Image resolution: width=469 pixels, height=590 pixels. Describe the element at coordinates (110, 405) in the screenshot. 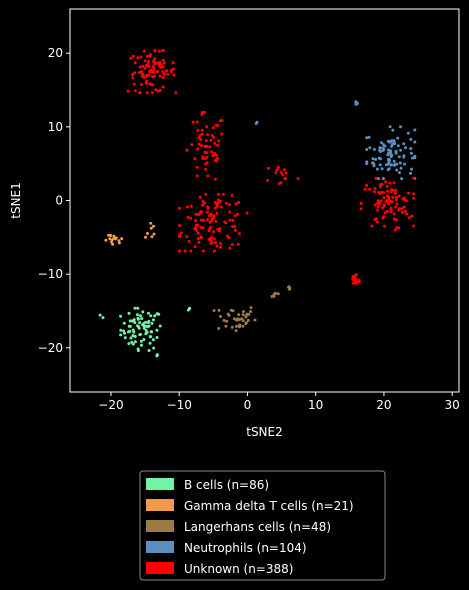

I see `x-tick-label: −20` at that location.